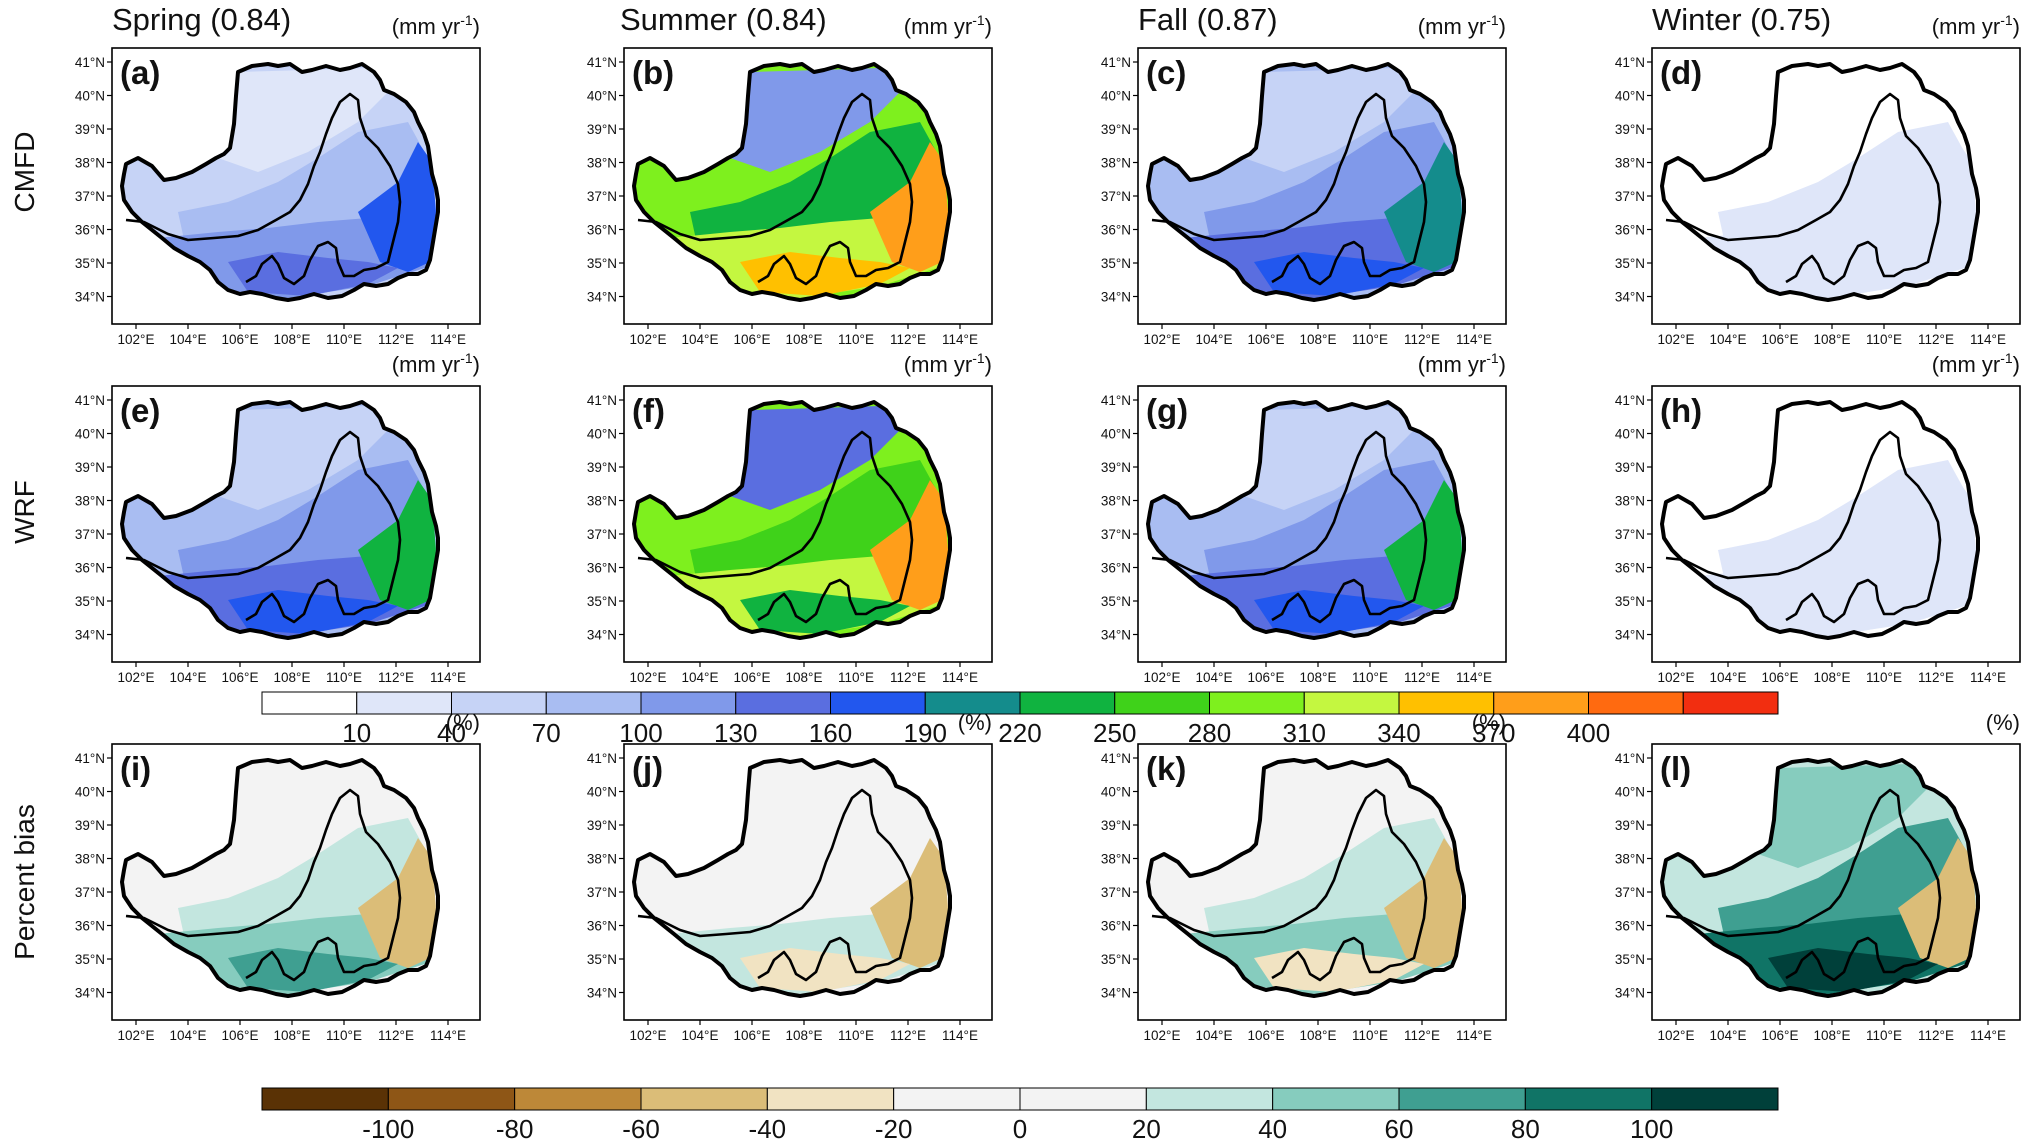 The height and width of the screenshot is (1144, 2040). What do you see at coordinates (1166, 768) in the screenshot?
I see `panel-label: (k)` at bounding box center [1166, 768].